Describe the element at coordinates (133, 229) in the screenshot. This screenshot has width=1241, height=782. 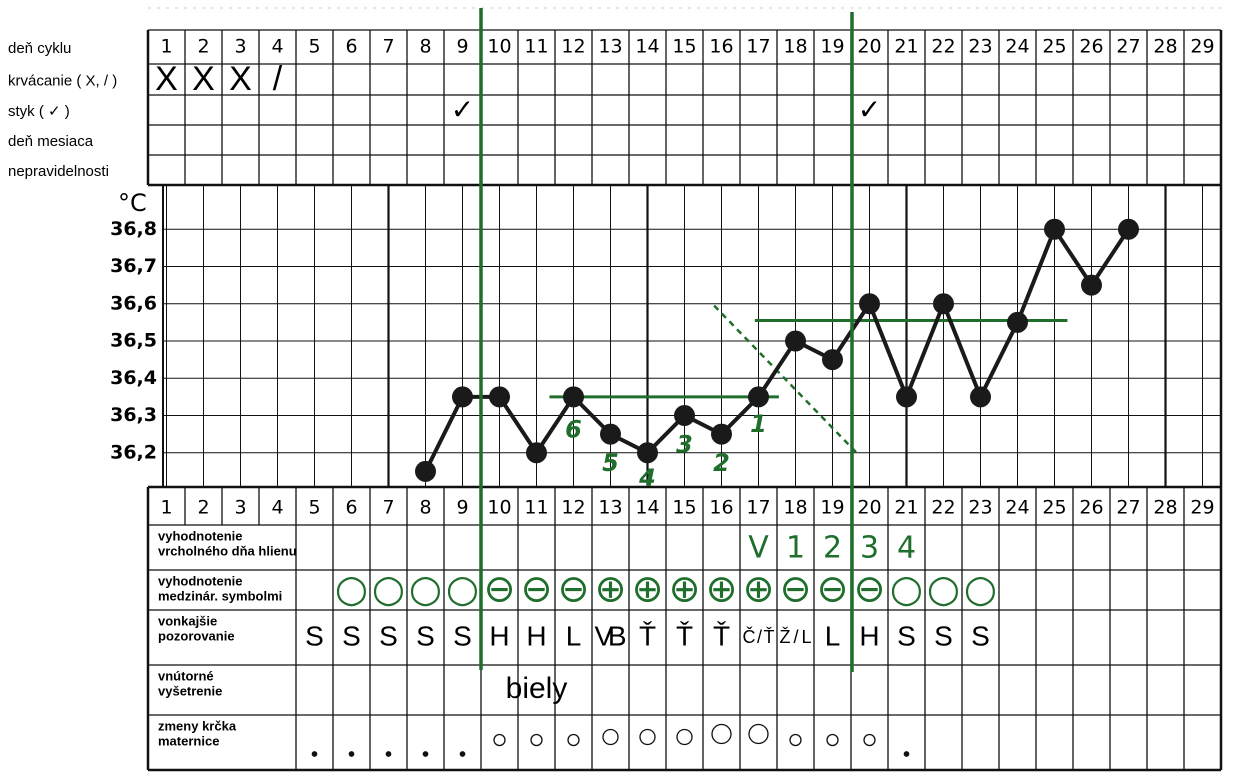
I see `y-tick-label: 36,8` at that location.